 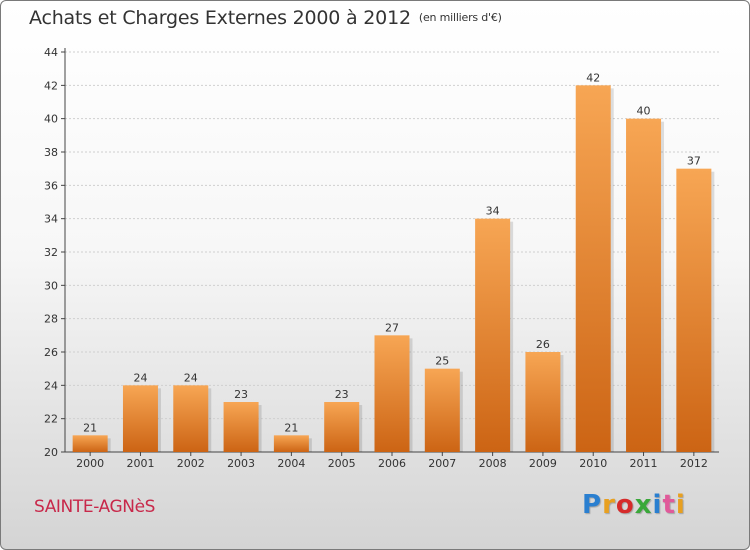 What do you see at coordinates (291, 463) in the screenshot?
I see `x-tick-label: 2004` at bounding box center [291, 463].